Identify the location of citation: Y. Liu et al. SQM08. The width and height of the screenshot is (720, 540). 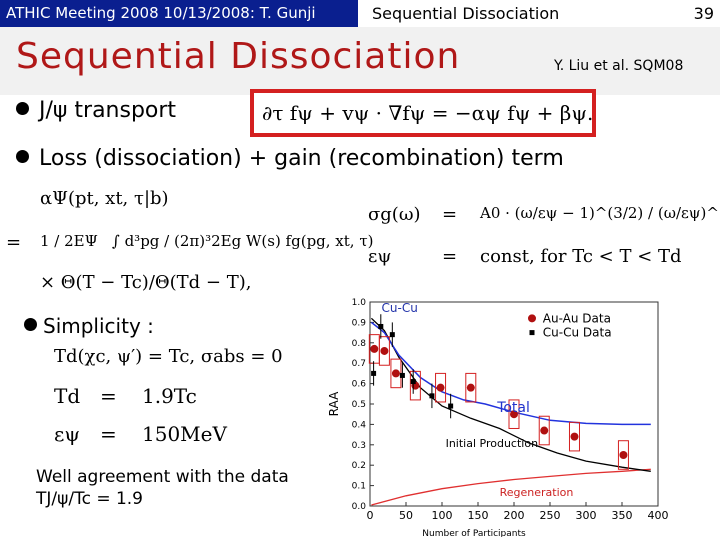
(619, 66).